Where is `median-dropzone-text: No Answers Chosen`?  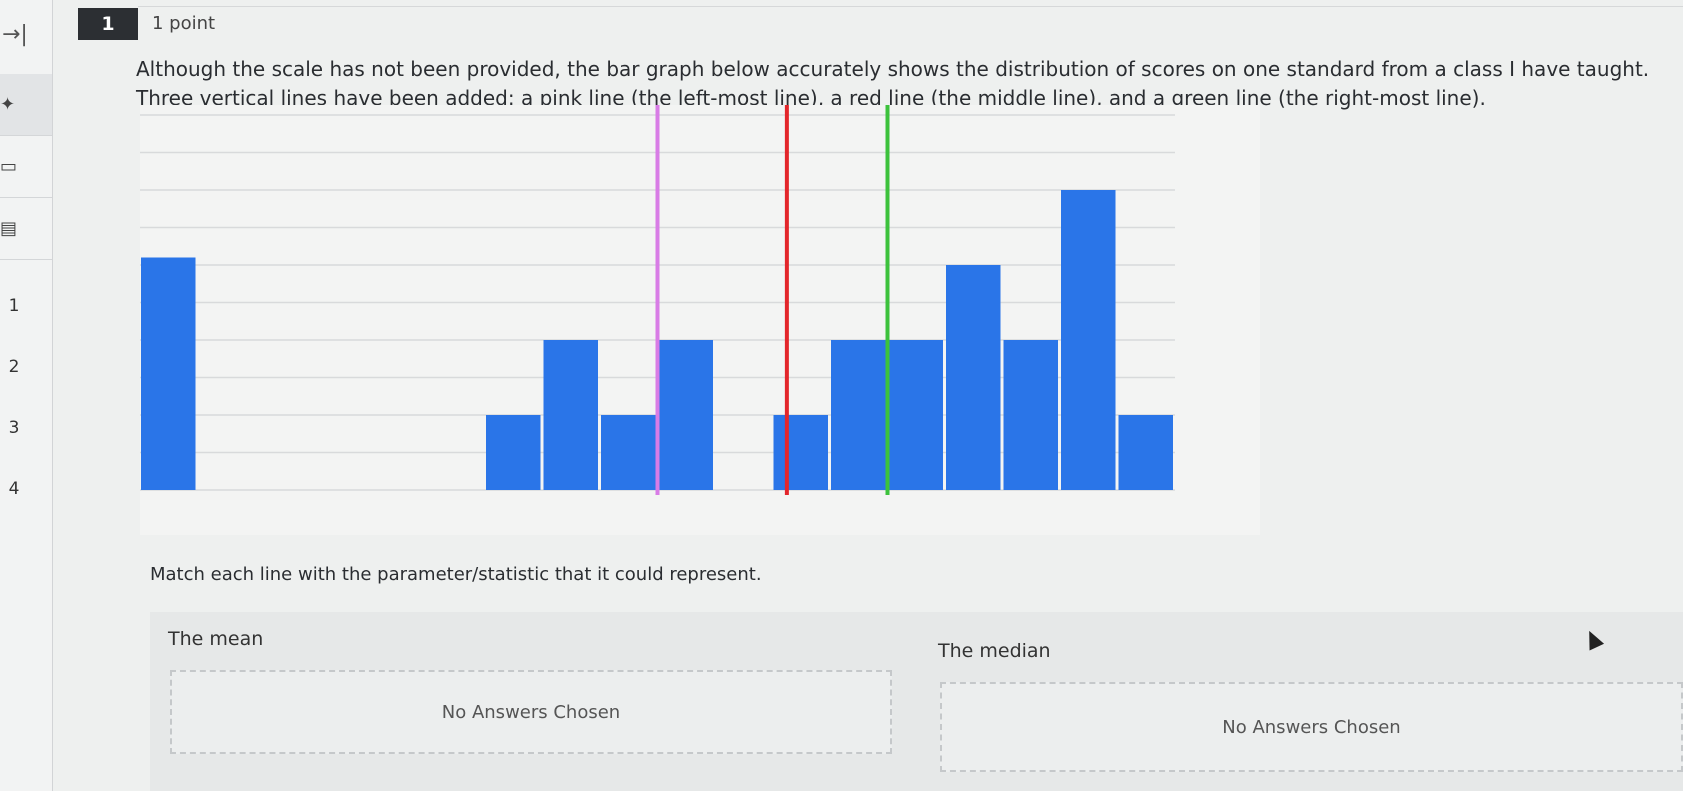
median-dropzone-text: No Answers Chosen is located at coordinates (1311, 727).